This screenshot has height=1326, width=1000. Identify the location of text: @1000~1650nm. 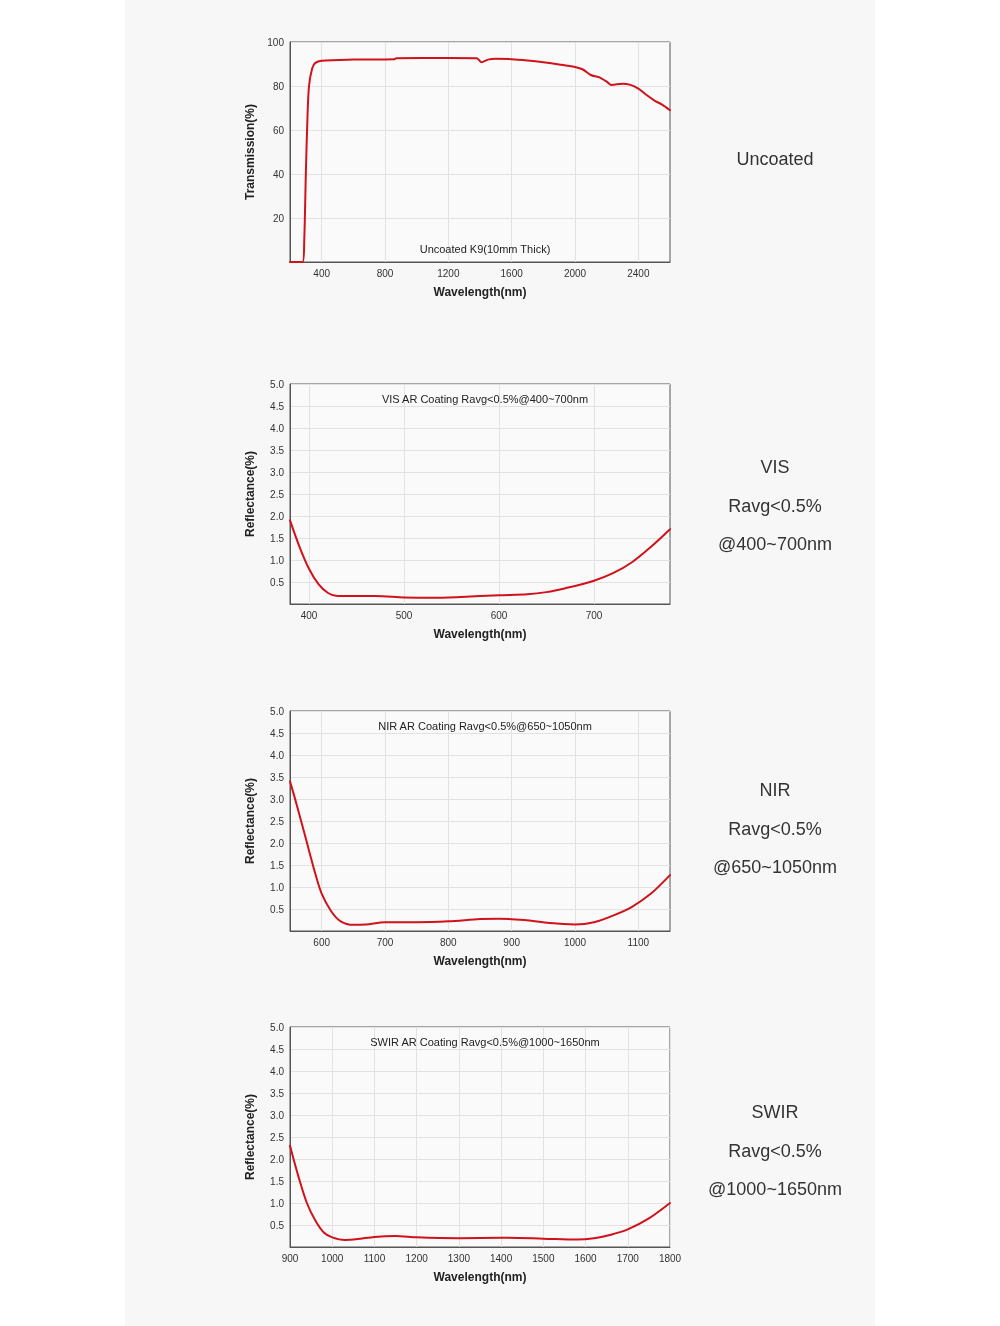
(775, 1189).